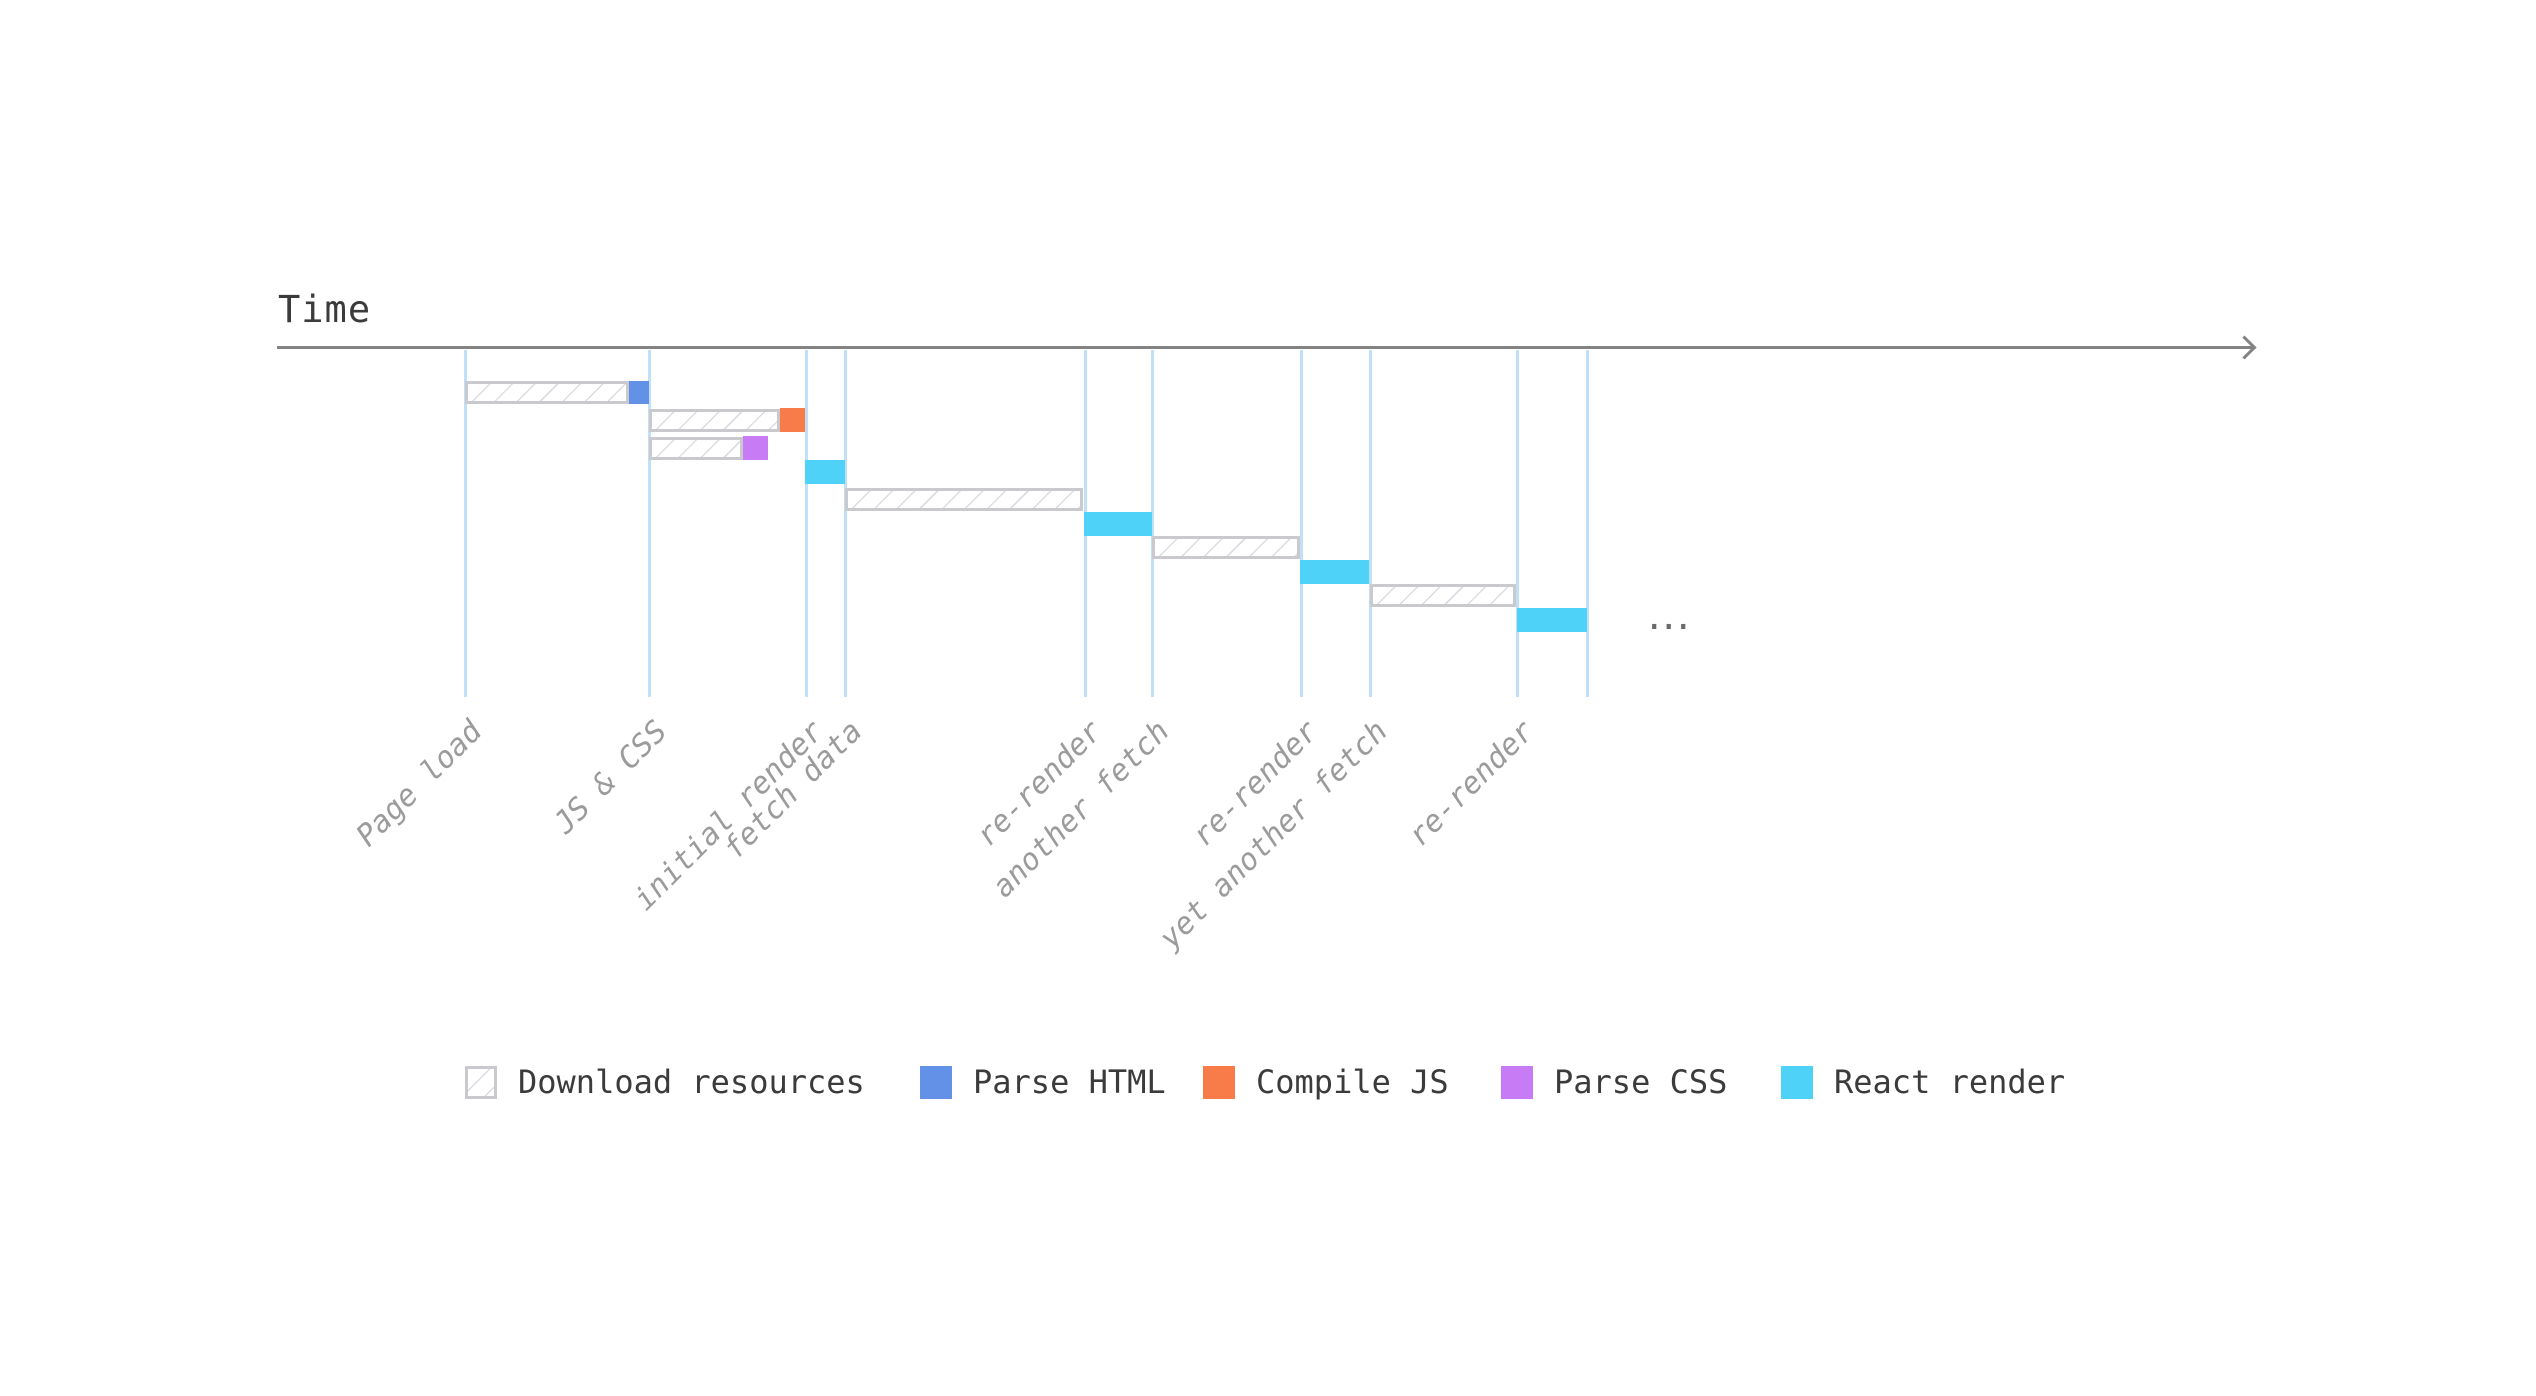 This screenshot has height=1396, width=2536. I want to click on legend-swatch-react-render, so click(1797, 1082).